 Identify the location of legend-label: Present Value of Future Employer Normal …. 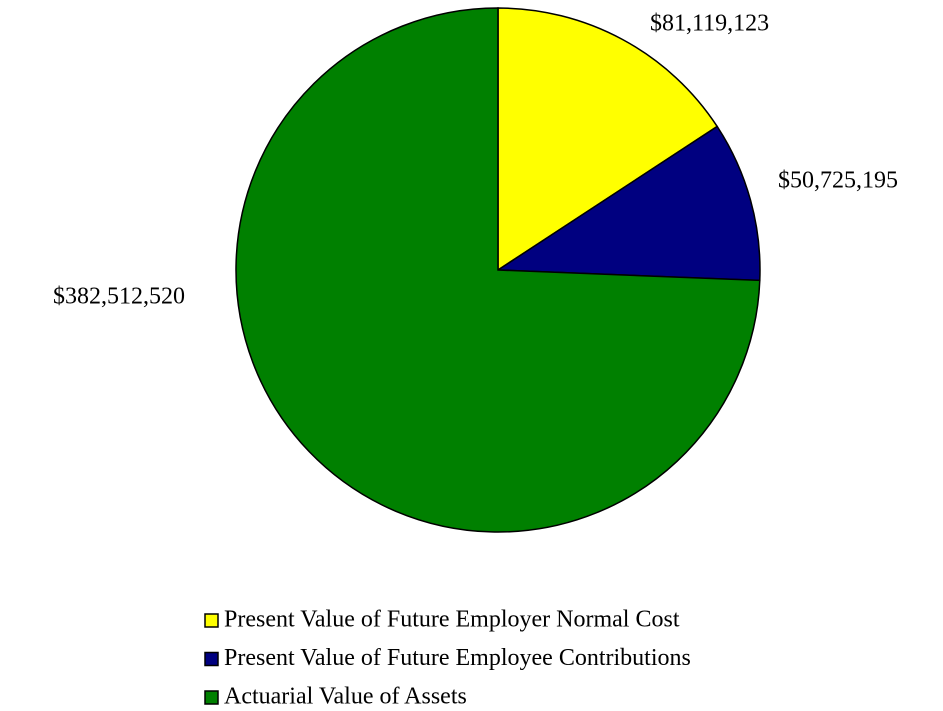
(452, 620).